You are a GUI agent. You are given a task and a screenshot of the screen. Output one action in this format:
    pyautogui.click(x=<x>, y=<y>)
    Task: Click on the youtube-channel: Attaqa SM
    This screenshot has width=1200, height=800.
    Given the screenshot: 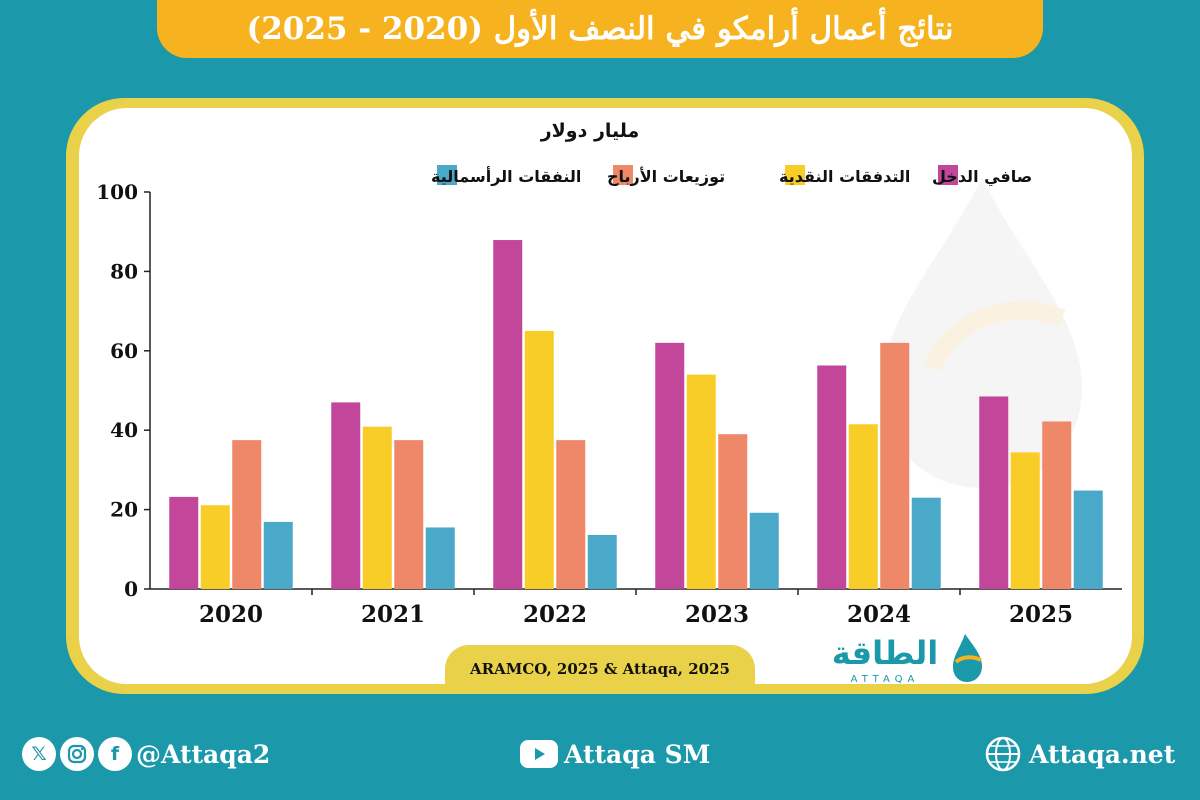 What is the action you would take?
    pyautogui.click(x=637, y=754)
    